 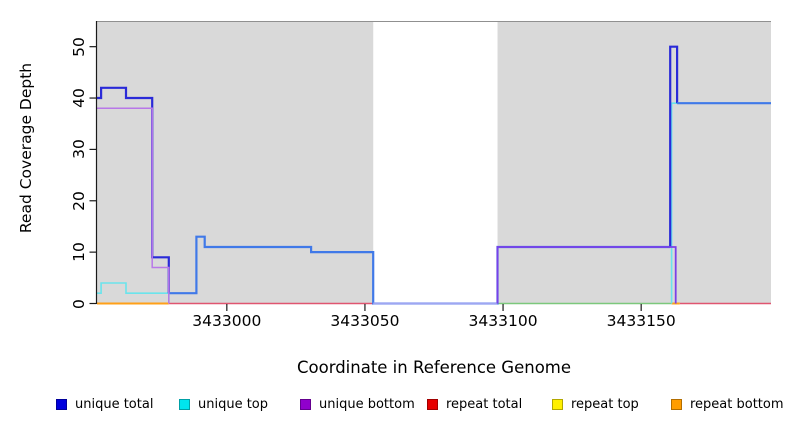 I want to click on x-tick-label: 3433150, so click(x=641, y=321).